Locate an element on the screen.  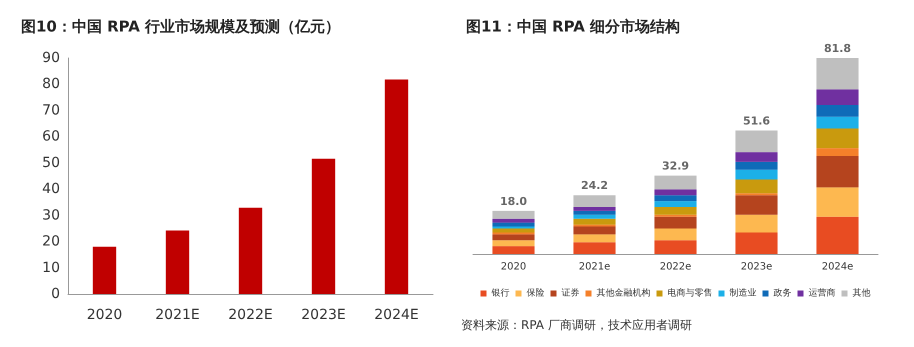
x-tick-label: 2021E is located at coordinates (177, 315).